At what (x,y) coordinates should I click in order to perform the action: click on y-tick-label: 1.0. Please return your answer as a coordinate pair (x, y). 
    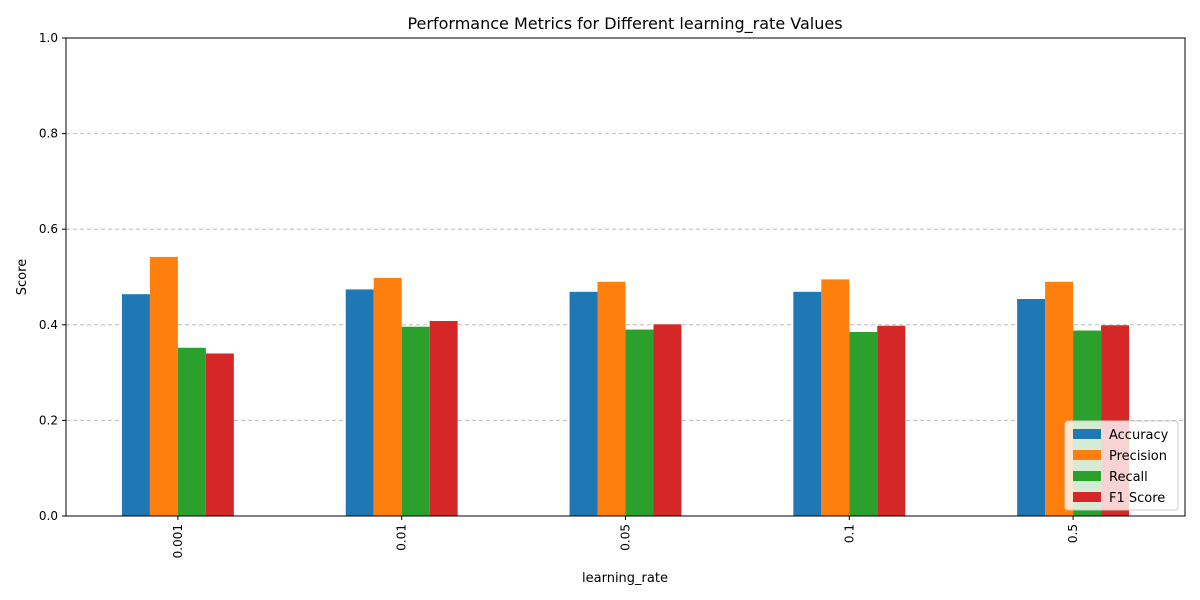
    Looking at the image, I should click on (48, 38).